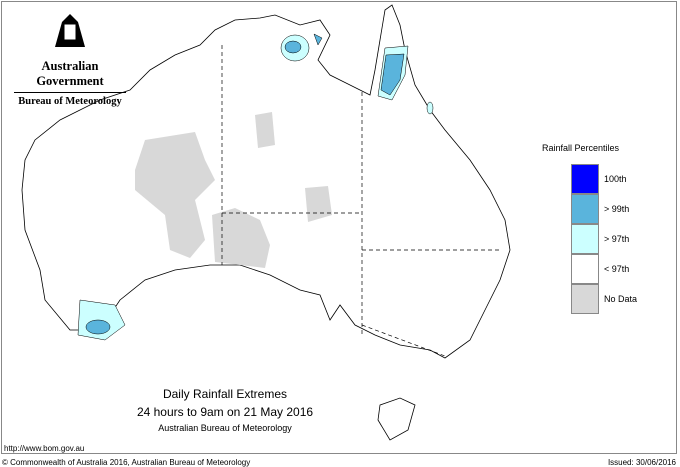 This screenshot has height=467, width=680. I want to click on legend-label: 100th, so click(615, 179).